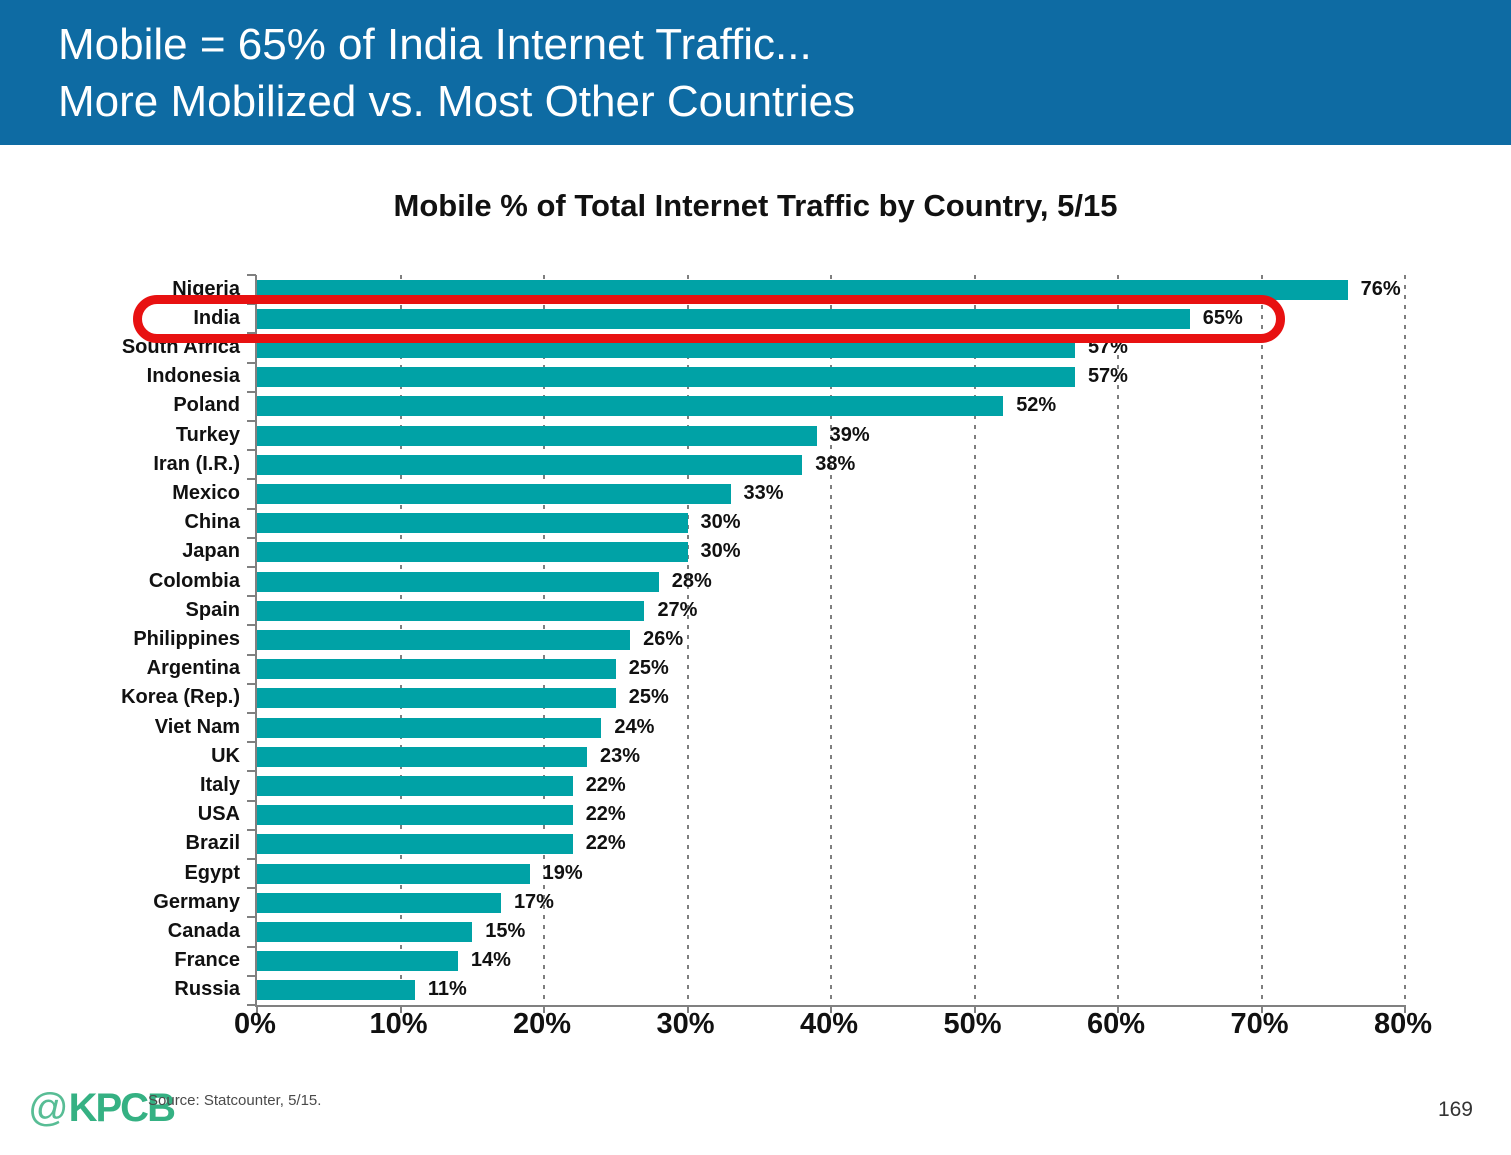 The image size is (1511, 1155). Describe the element at coordinates (691, 580) in the screenshot. I see `value-label: 28%` at that location.